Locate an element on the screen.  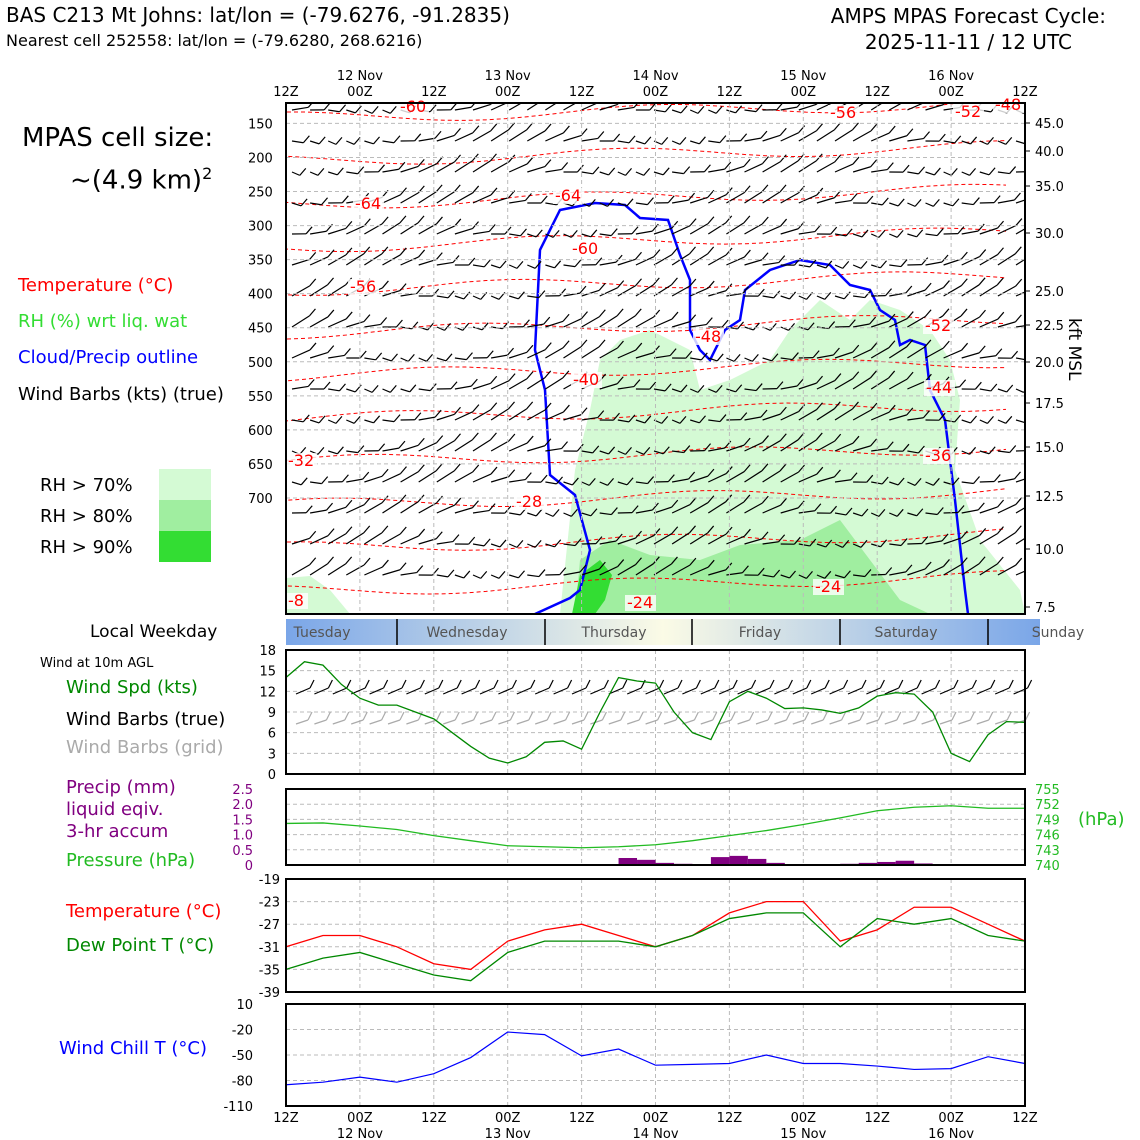
weekday-day: Thursday is located at coordinates (613, 633).